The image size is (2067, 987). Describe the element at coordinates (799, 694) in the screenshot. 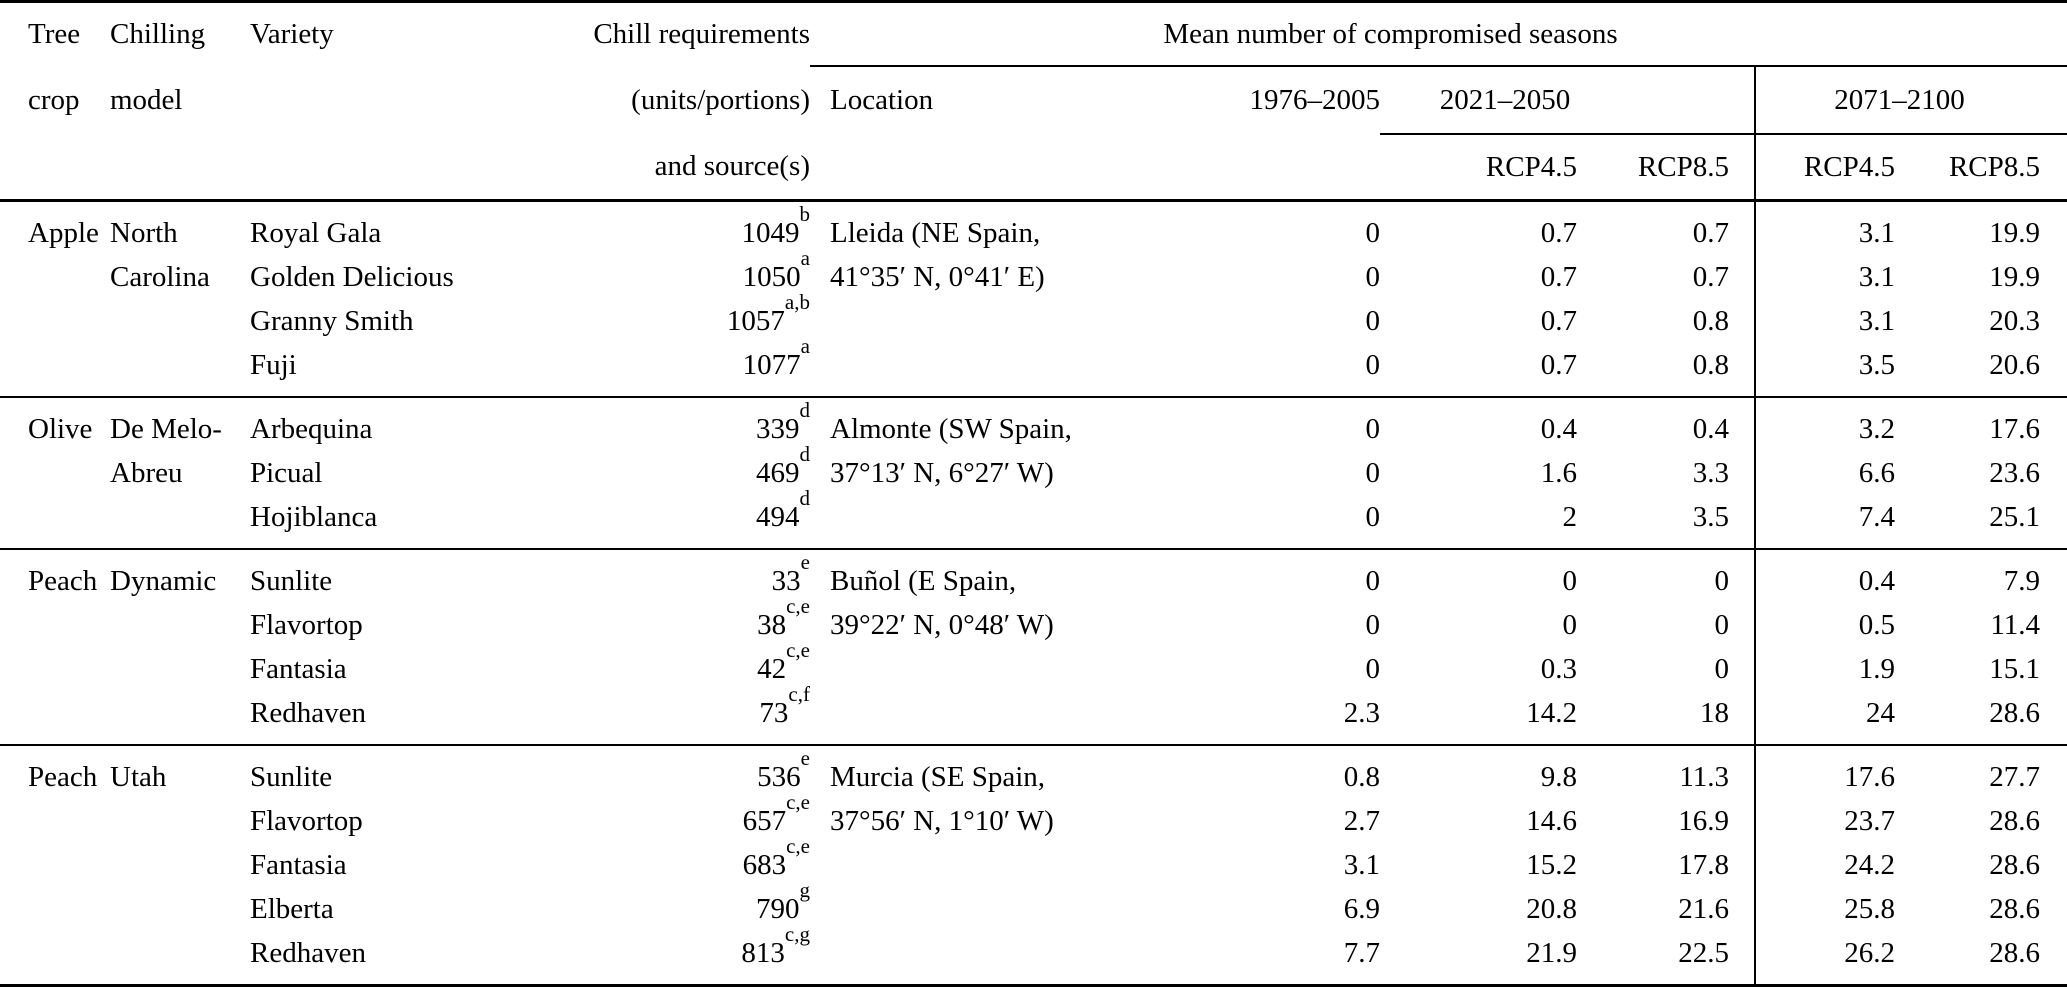

I see `chill-source-sup: c,f` at that location.